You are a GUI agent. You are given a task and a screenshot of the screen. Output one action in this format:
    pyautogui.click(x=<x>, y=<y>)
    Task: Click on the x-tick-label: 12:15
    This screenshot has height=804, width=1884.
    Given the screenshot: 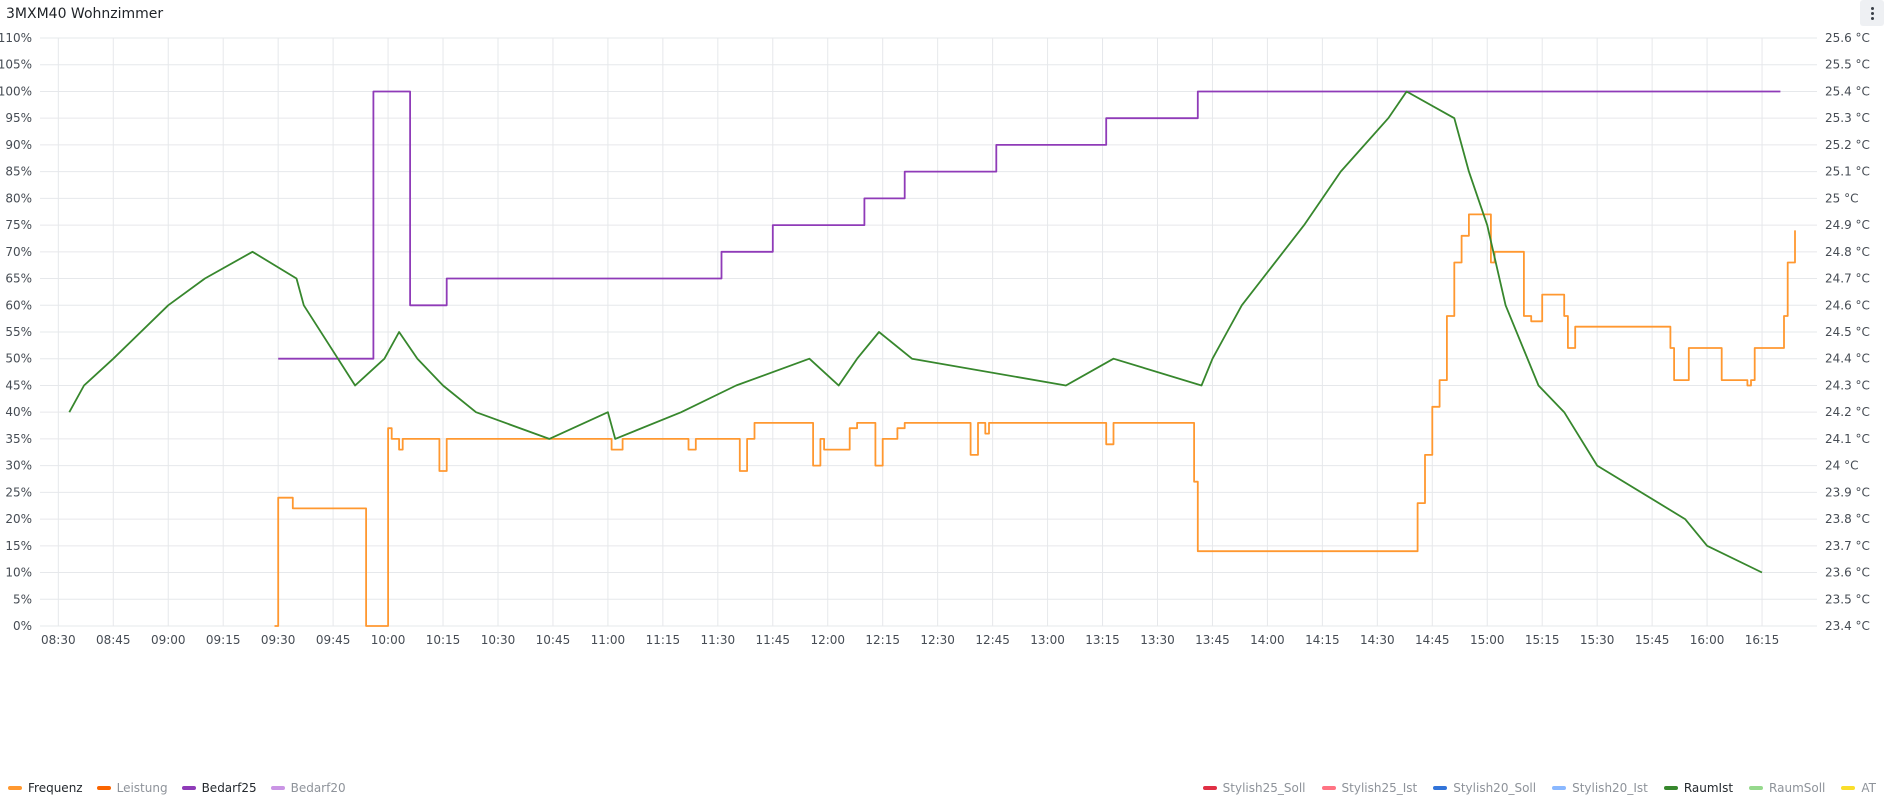 What is the action you would take?
    pyautogui.click(x=882, y=640)
    